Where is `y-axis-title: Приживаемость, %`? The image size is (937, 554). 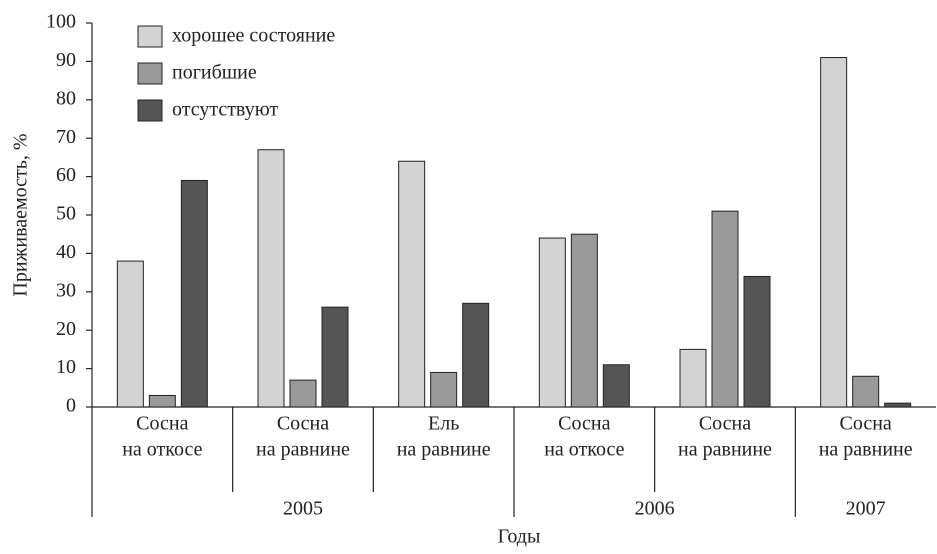
y-axis-title: Приживаемость, % is located at coordinates (21, 214).